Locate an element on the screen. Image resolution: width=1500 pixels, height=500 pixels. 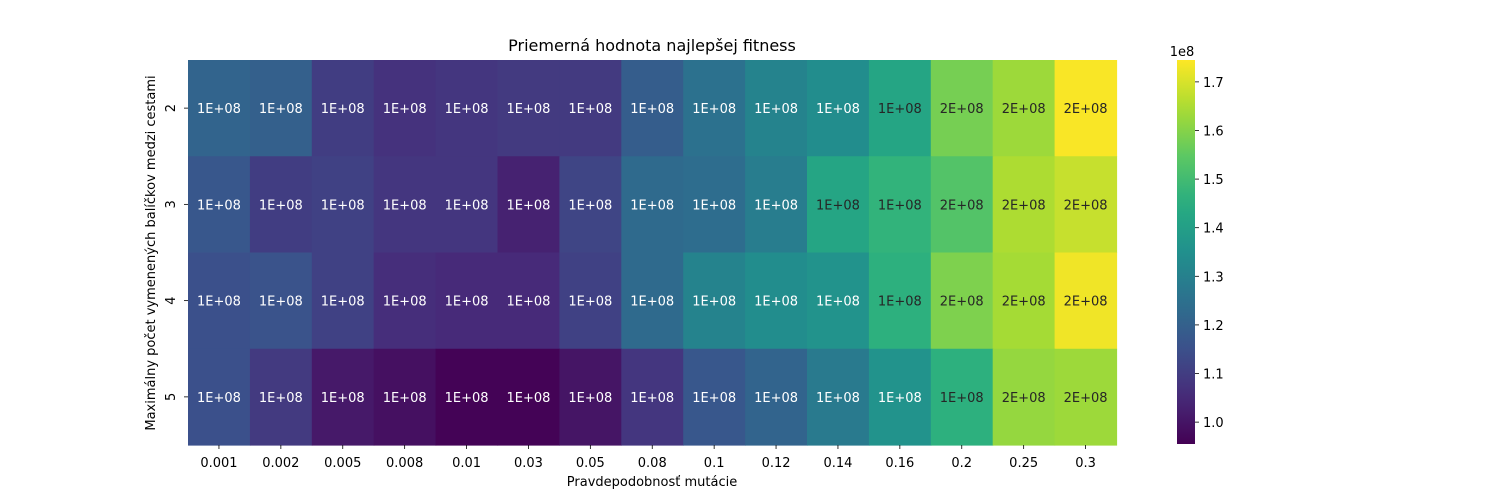
colorbar-tick-label: 1.4 is located at coordinates (1213, 229).